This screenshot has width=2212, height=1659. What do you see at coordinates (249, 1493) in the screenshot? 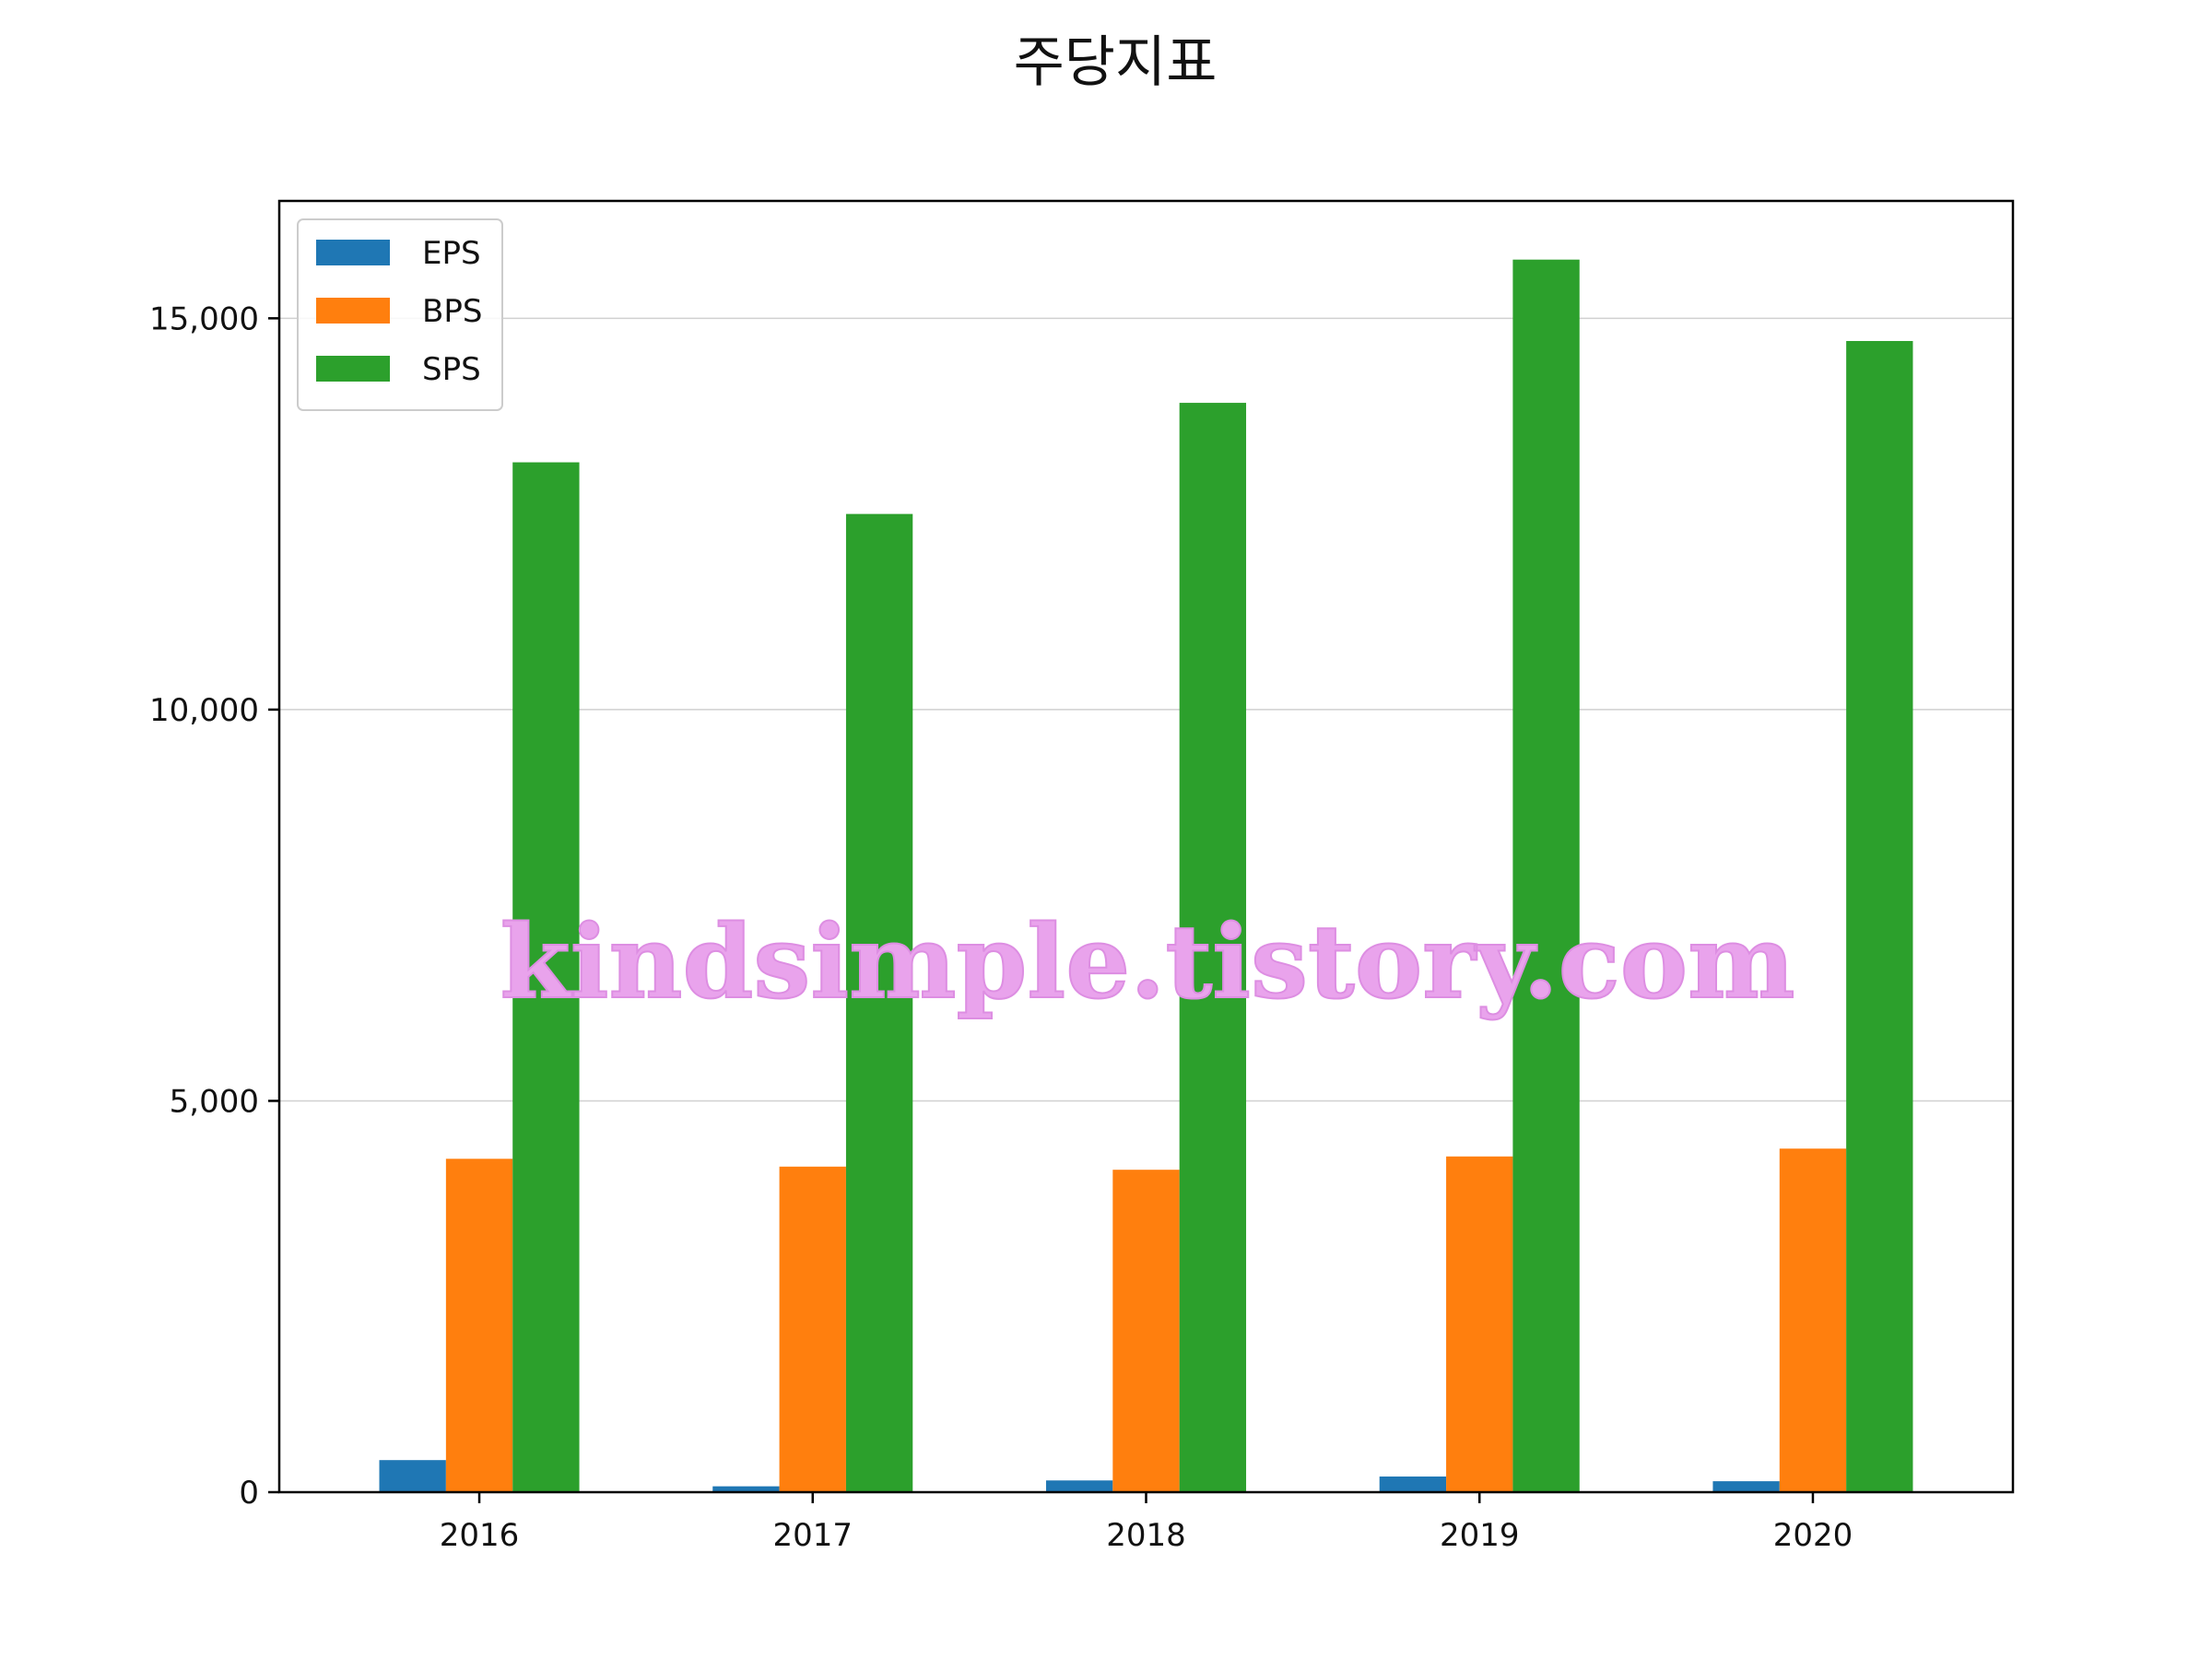
I see `y-tick-label: 0` at bounding box center [249, 1493].